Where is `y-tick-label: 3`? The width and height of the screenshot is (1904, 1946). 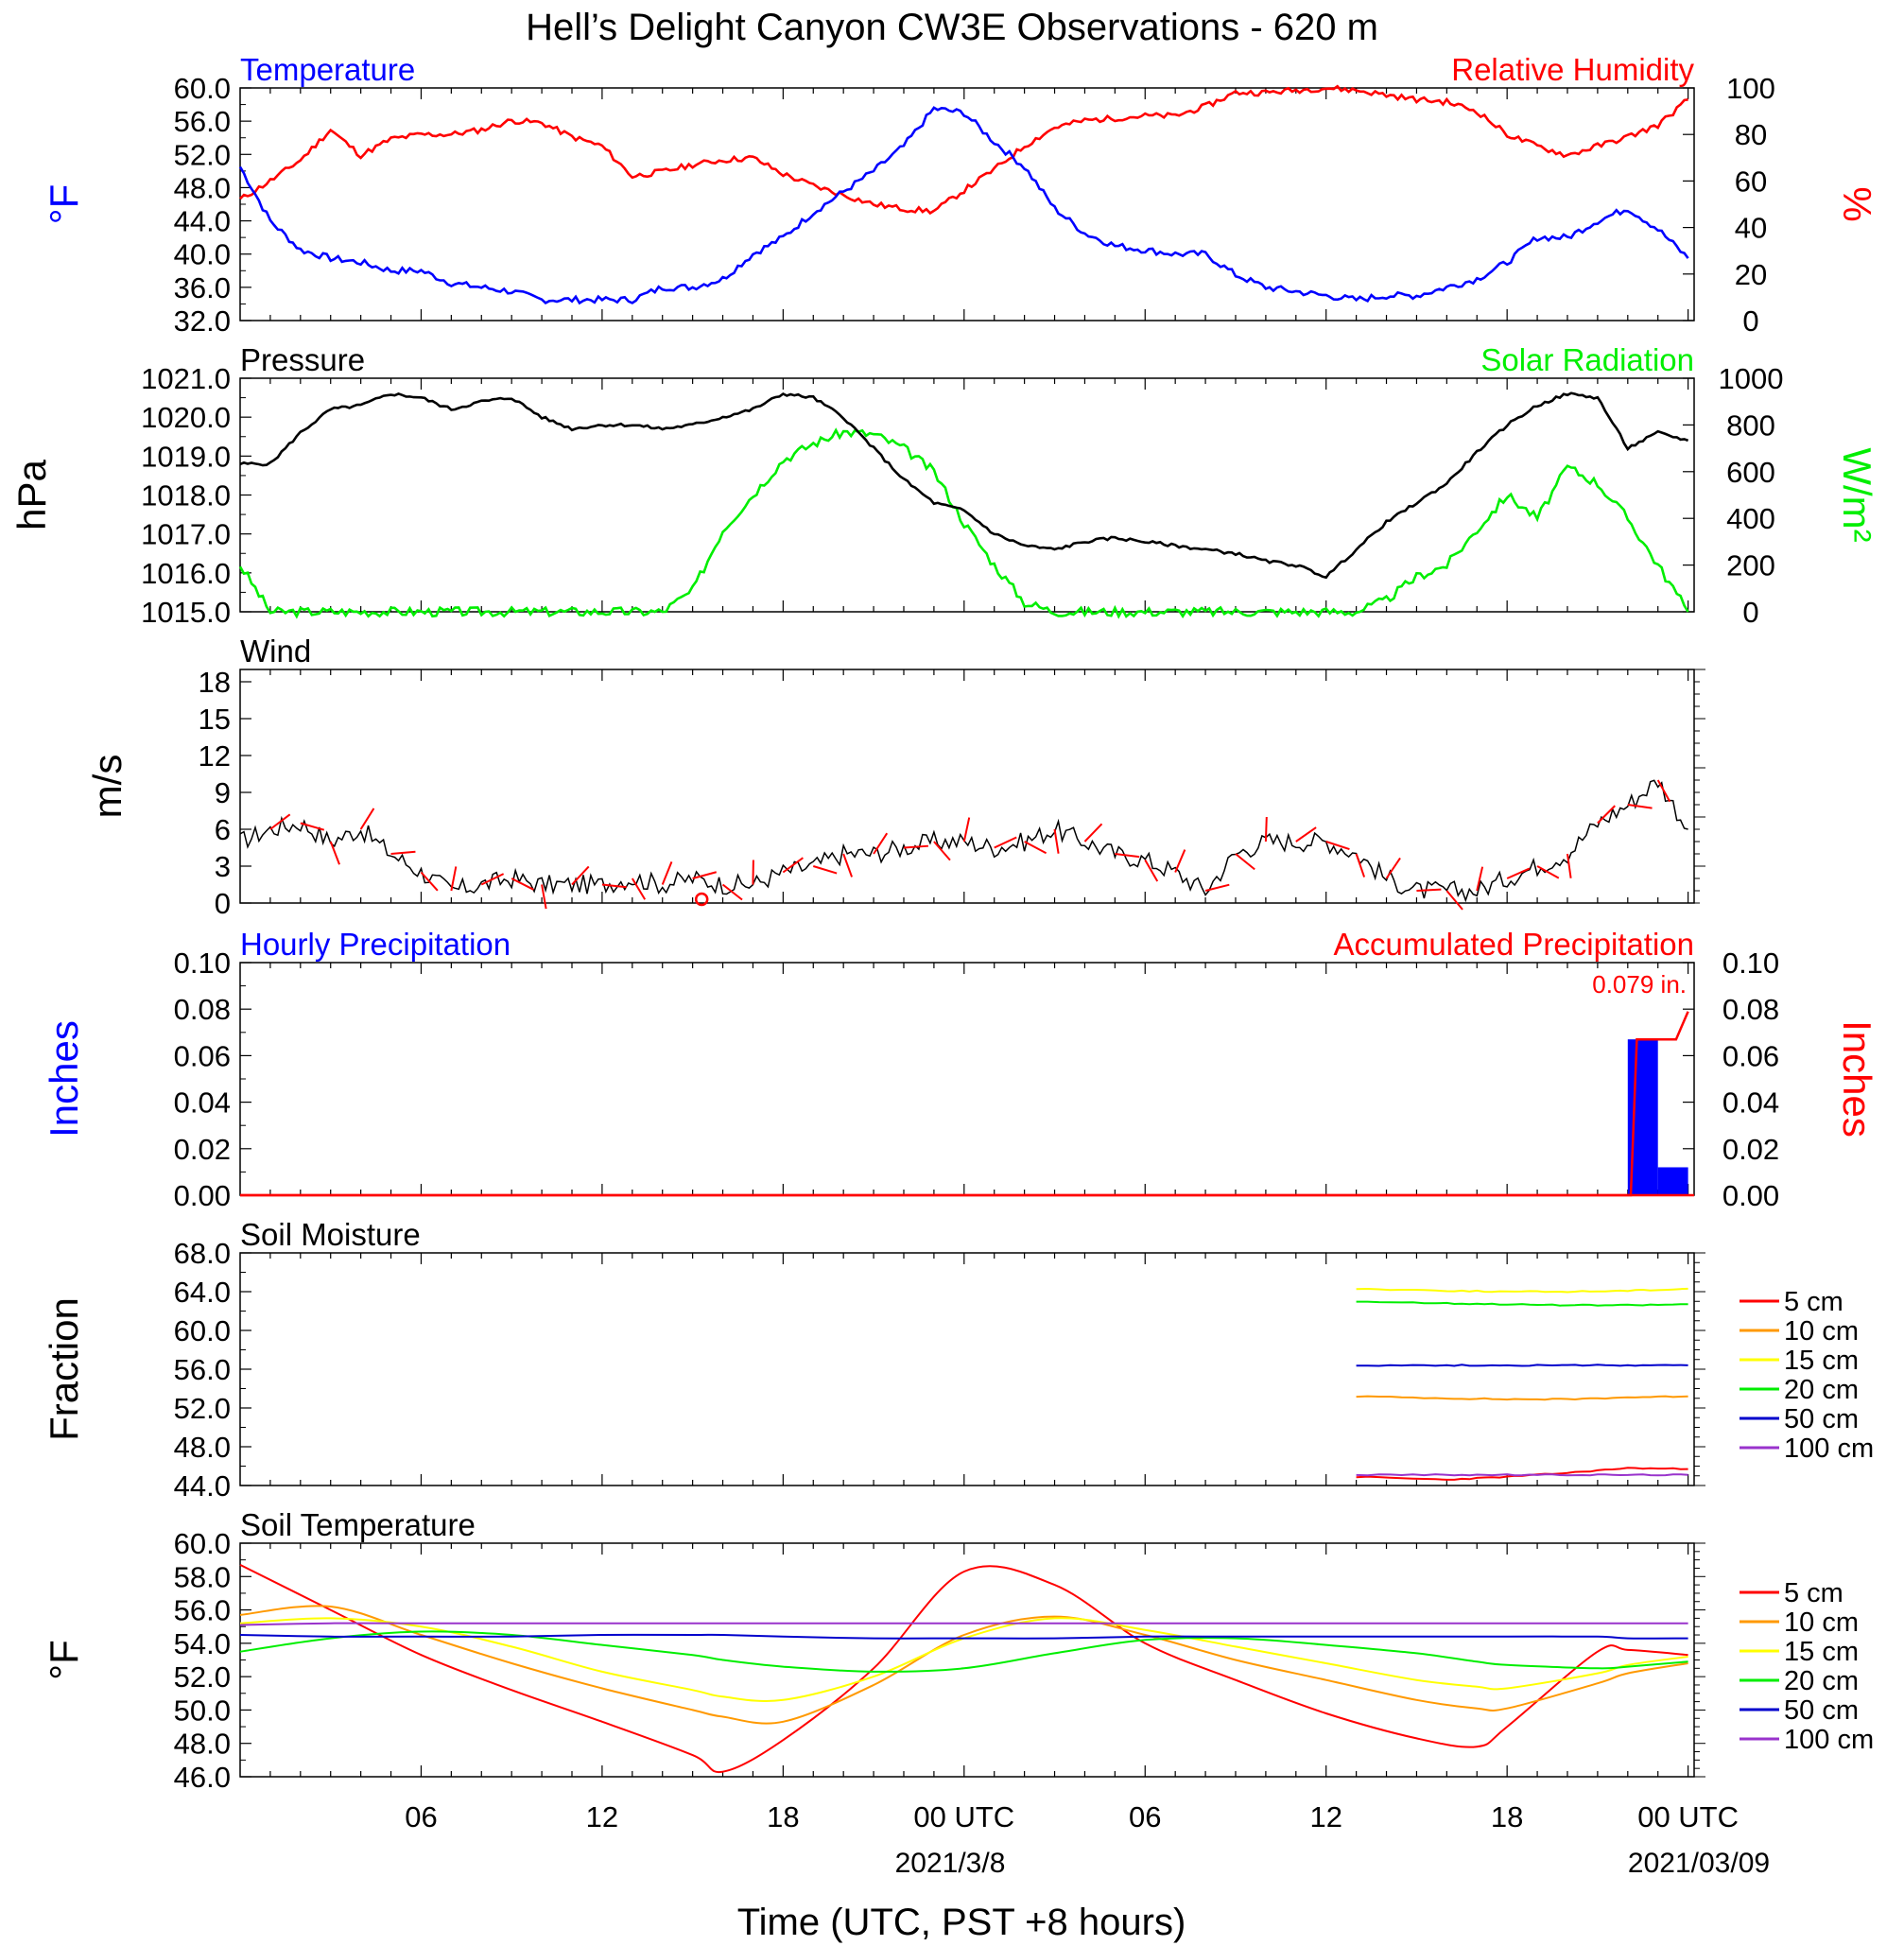
y-tick-label: 3 is located at coordinates (223, 867).